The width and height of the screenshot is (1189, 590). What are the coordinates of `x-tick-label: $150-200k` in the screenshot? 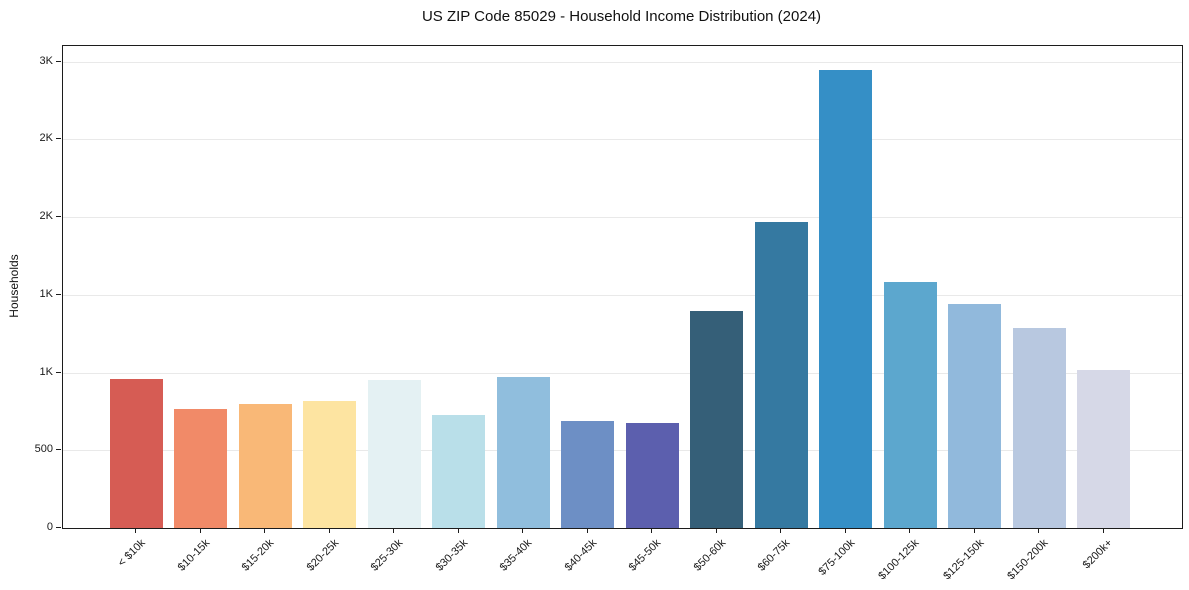 It's located at (1028, 560).